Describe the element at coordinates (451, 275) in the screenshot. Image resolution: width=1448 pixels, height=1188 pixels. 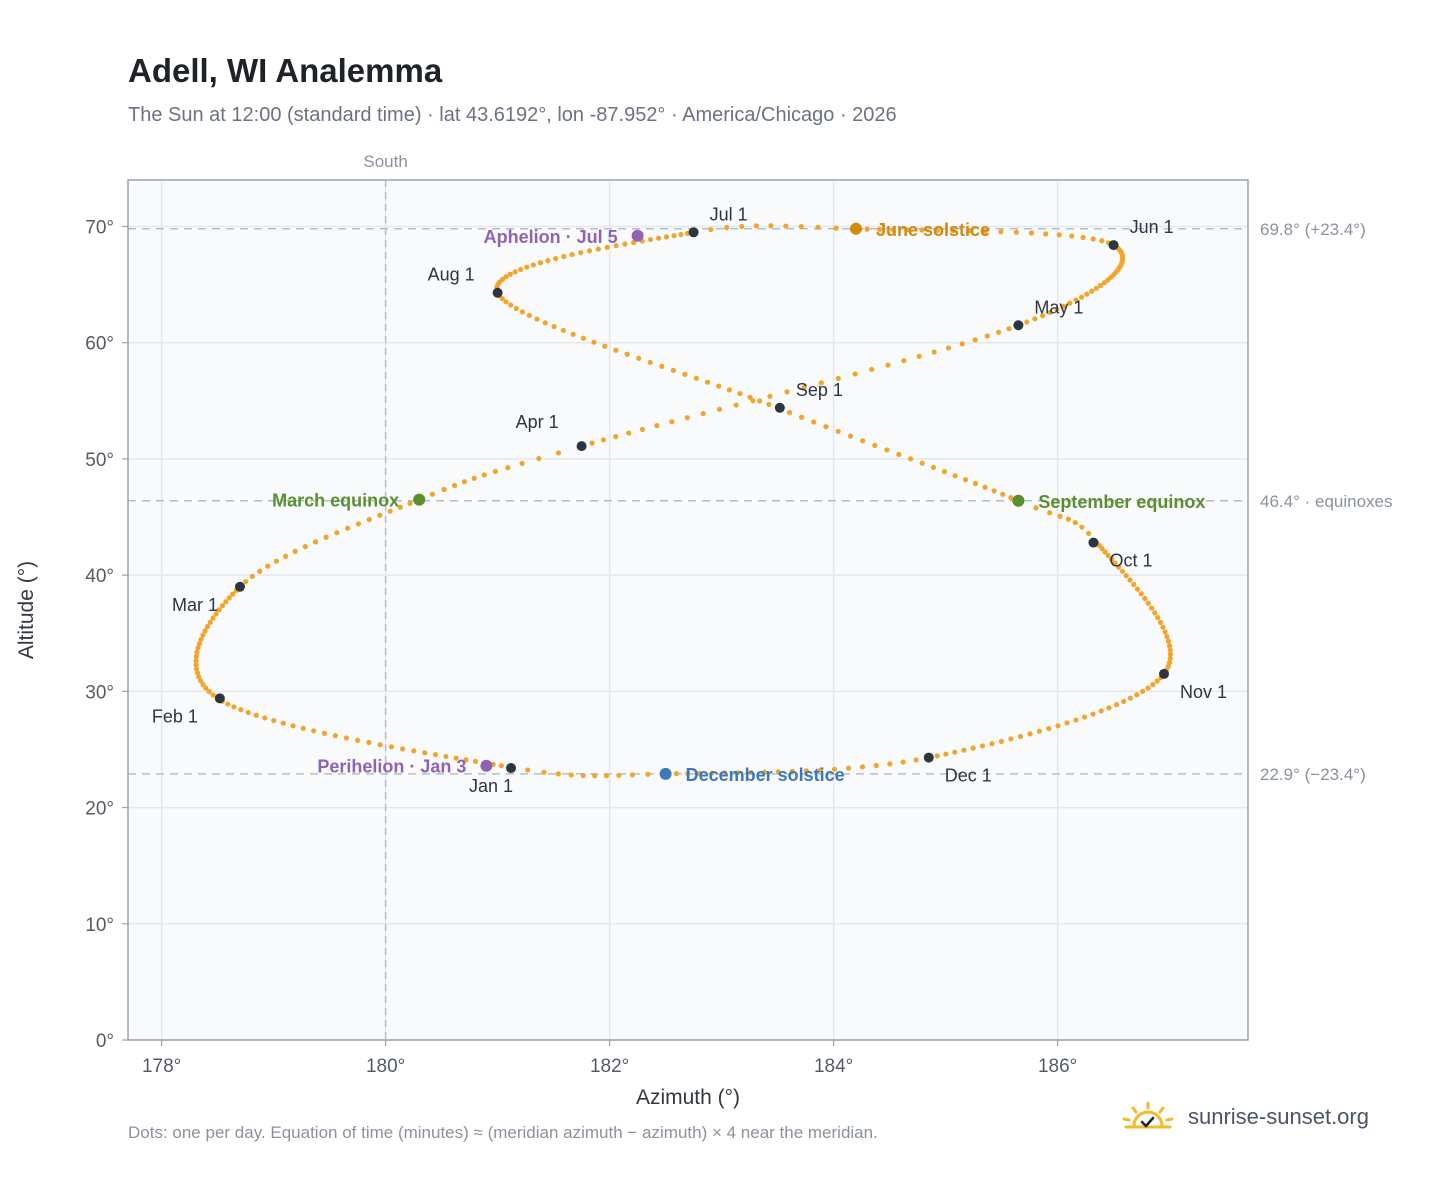
I see `month-label: Aug 1` at that location.